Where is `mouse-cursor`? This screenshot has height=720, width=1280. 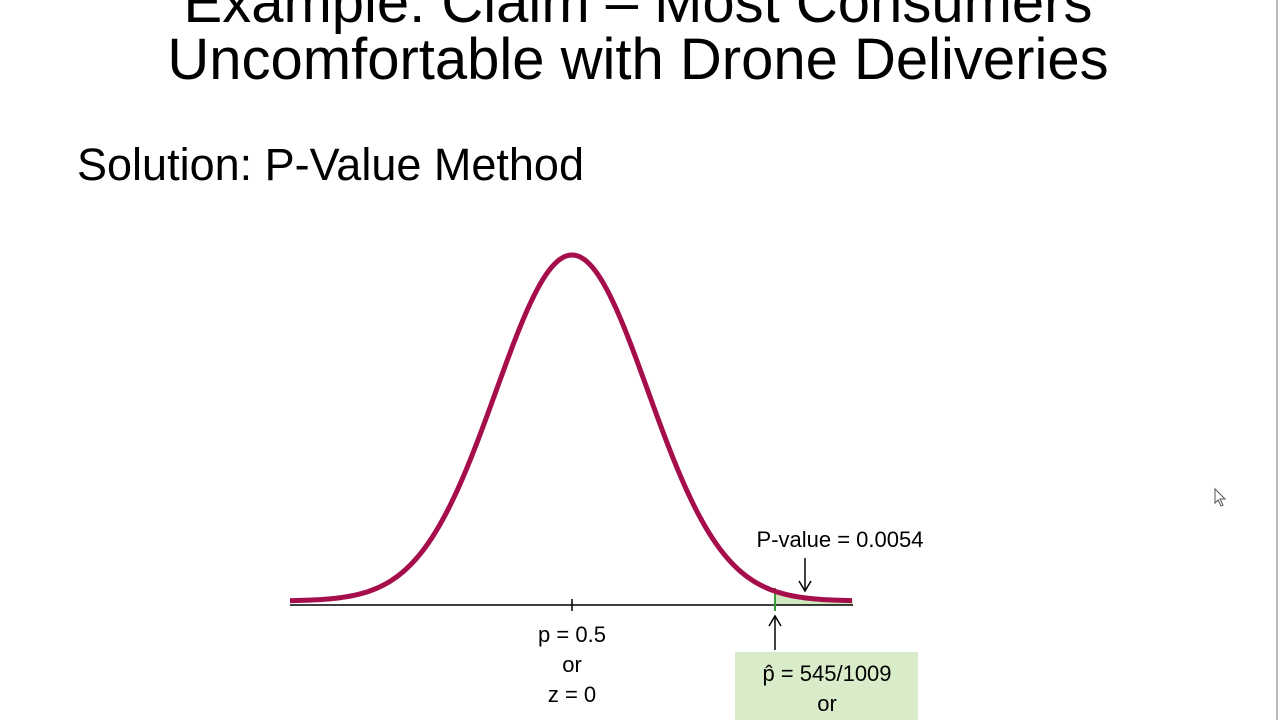 mouse-cursor is located at coordinates (1220, 497).